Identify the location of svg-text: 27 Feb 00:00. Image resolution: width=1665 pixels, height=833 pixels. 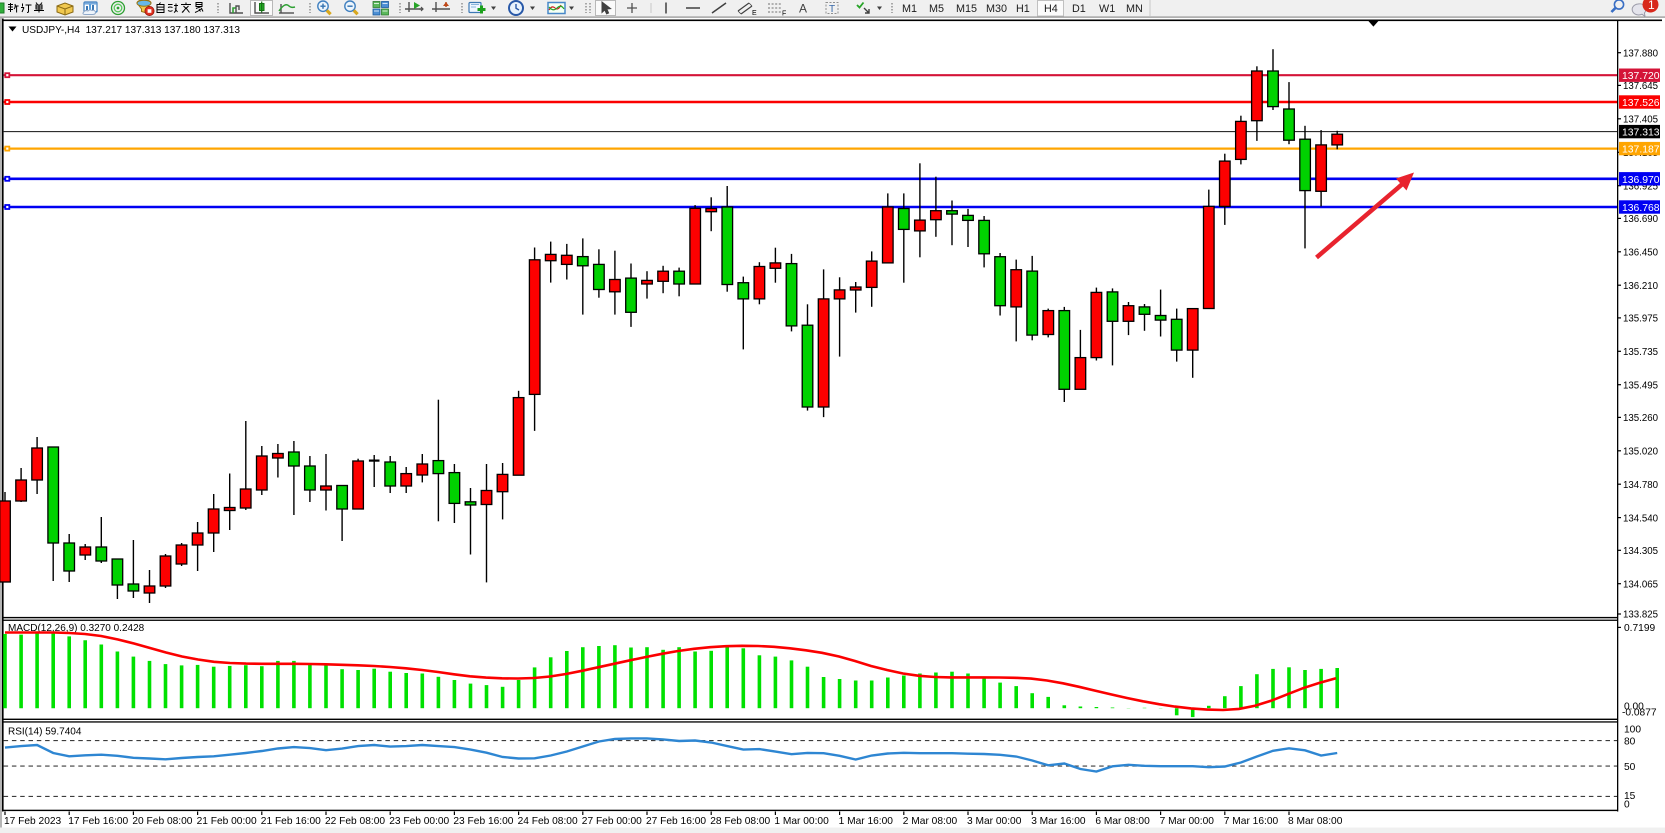
(612, 821).